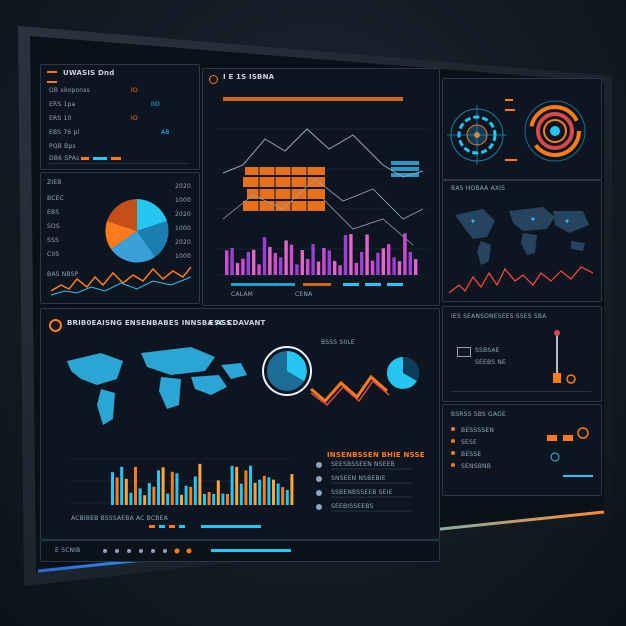  I want to click on stats-row: PQB Bps, so click(62, 146).